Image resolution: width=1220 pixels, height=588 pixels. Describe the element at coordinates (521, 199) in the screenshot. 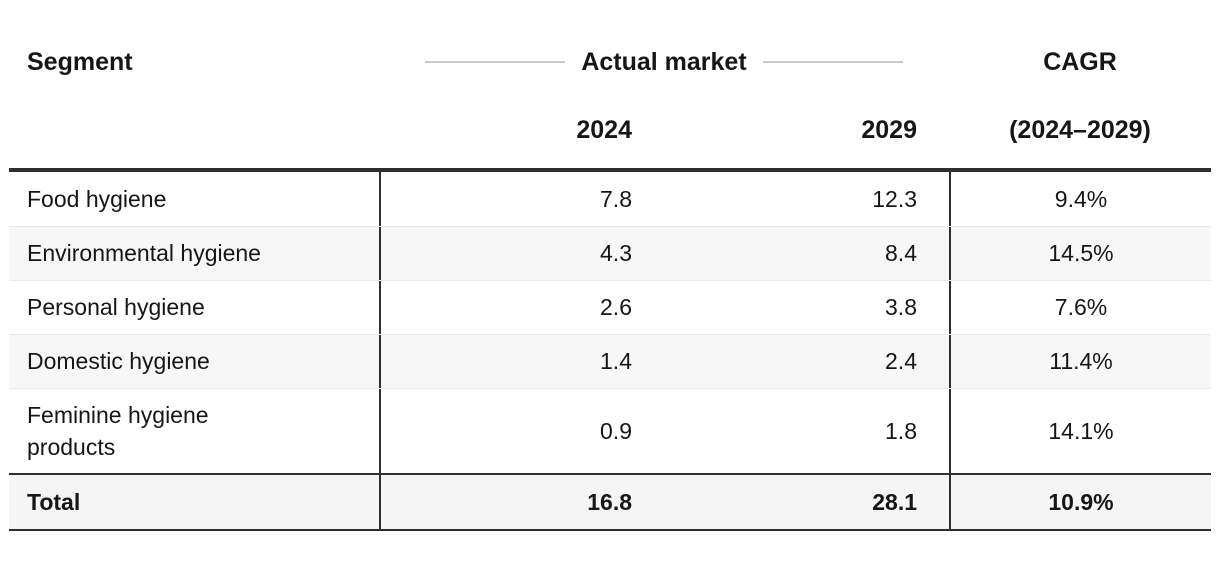

I see `value-2024-cell: 7.8` at that location.